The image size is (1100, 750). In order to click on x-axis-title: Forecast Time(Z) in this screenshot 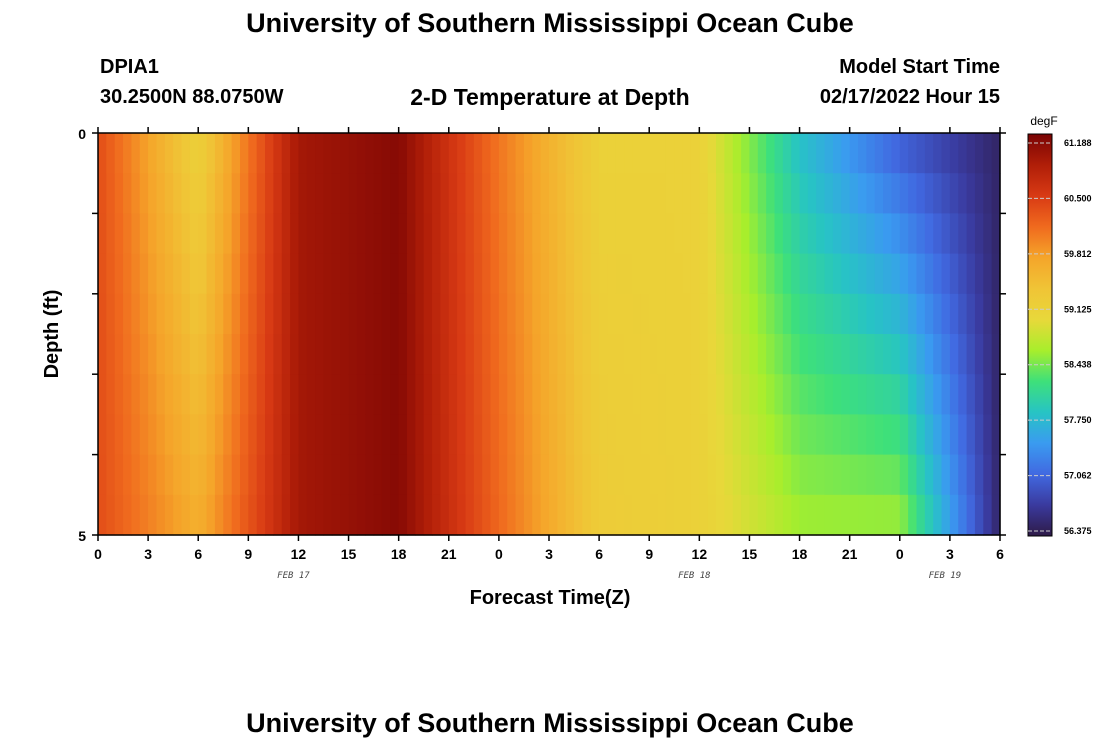, I will do `click(550, 598)`.